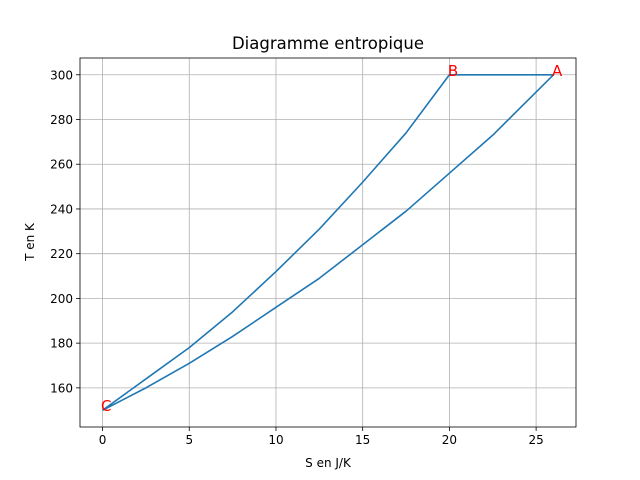  I want to click on y-tick-label: 160, so click(61, 388).